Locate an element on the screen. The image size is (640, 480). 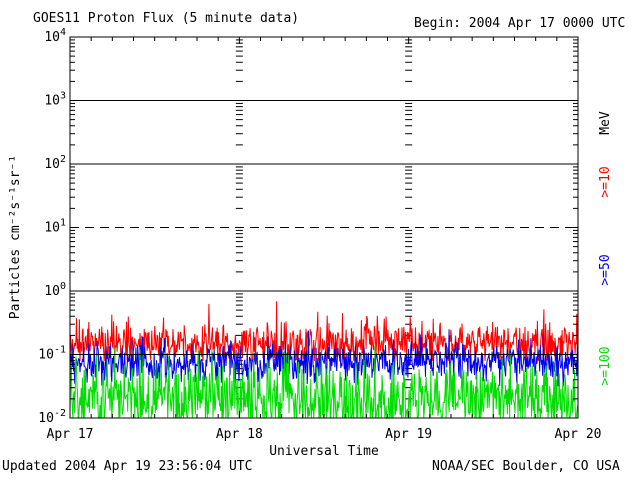
svg-text: Apr 20 is located at coordinates (578, 434).